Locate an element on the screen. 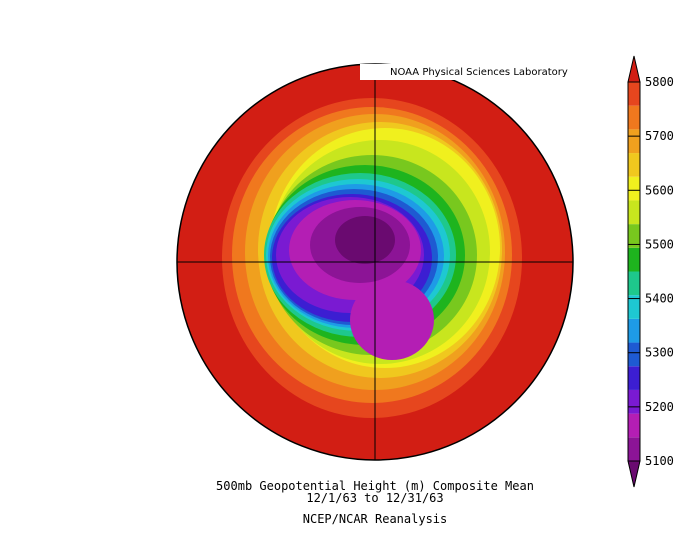 This screenshot has width=700, height=542. colorbar-label: 5400 is located at coordinates (659, 299).